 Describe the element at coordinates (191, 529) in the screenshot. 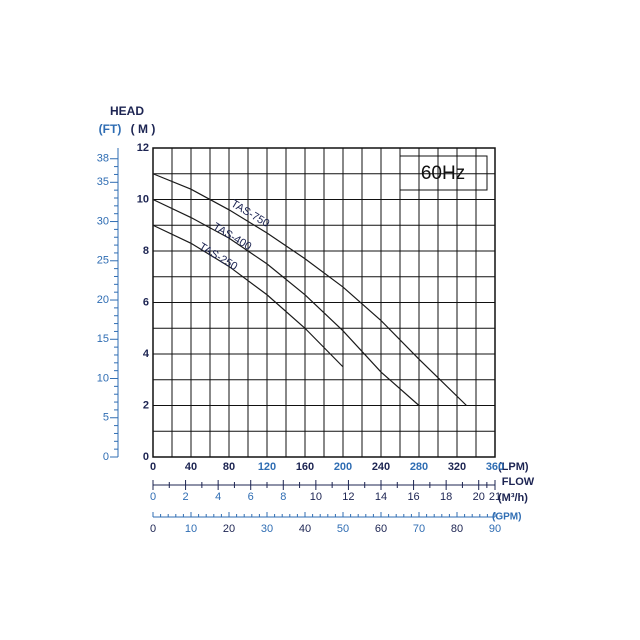

I see `x3-tick-label: 10` at that location.